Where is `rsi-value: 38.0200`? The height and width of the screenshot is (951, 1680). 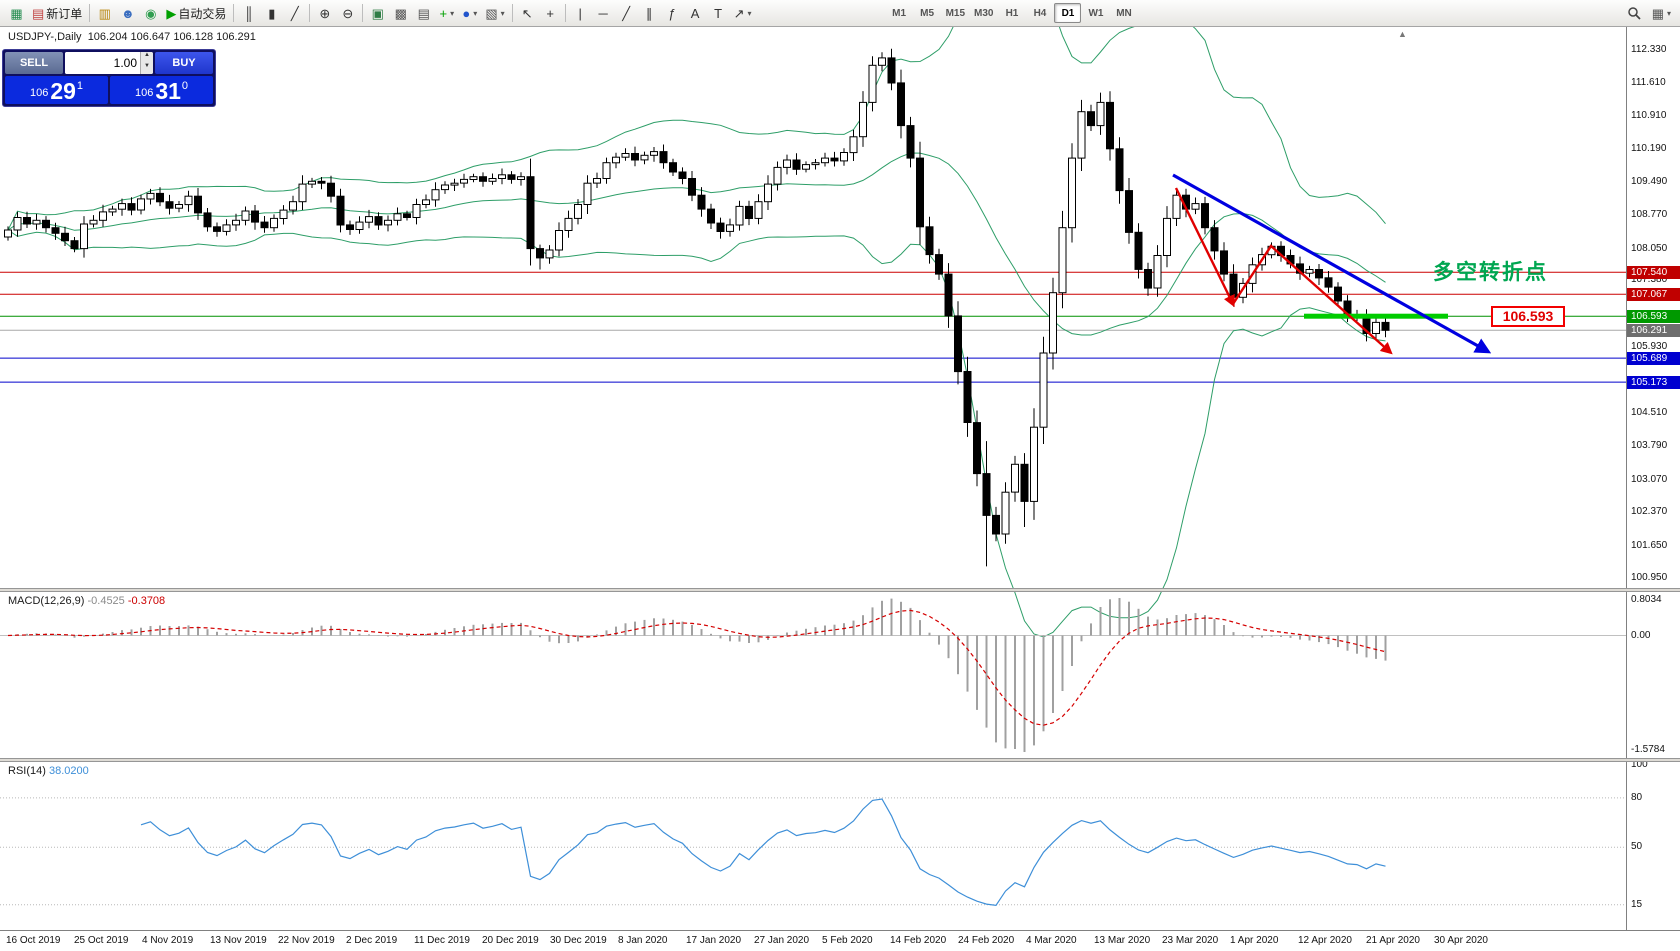
rsi-value: 38.0200 is located at coordinates (68, 771).